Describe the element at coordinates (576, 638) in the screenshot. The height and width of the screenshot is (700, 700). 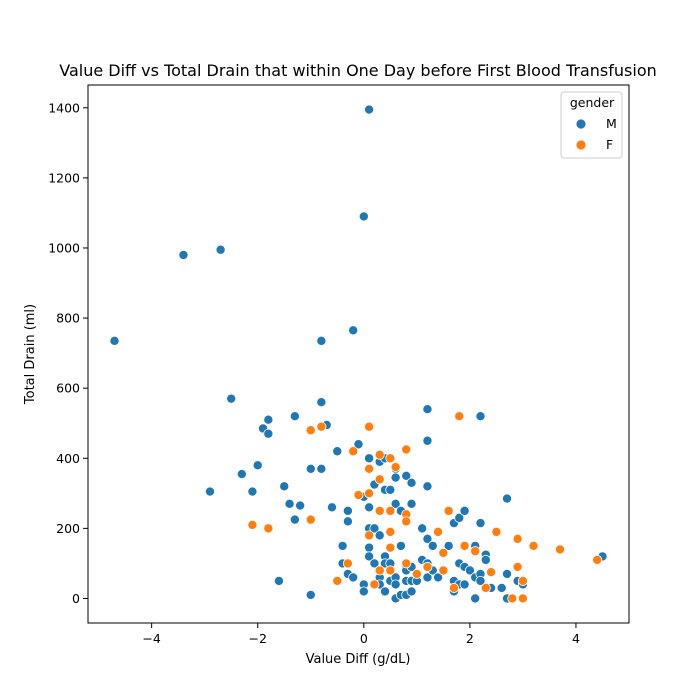
I see `x-tick-label: 4` at that location.